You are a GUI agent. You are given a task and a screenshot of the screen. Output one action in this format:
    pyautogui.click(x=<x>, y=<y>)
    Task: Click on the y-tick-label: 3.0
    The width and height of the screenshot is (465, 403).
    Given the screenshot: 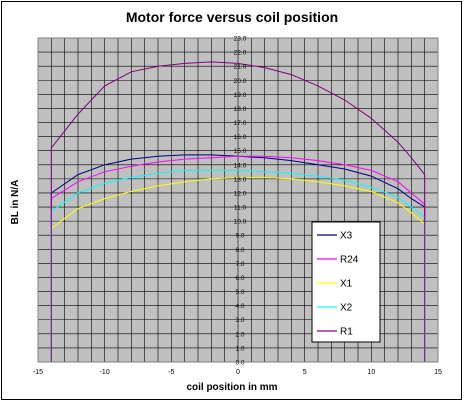 What is the action you would take?
    pyautogui.click(x=239, y=320)
    